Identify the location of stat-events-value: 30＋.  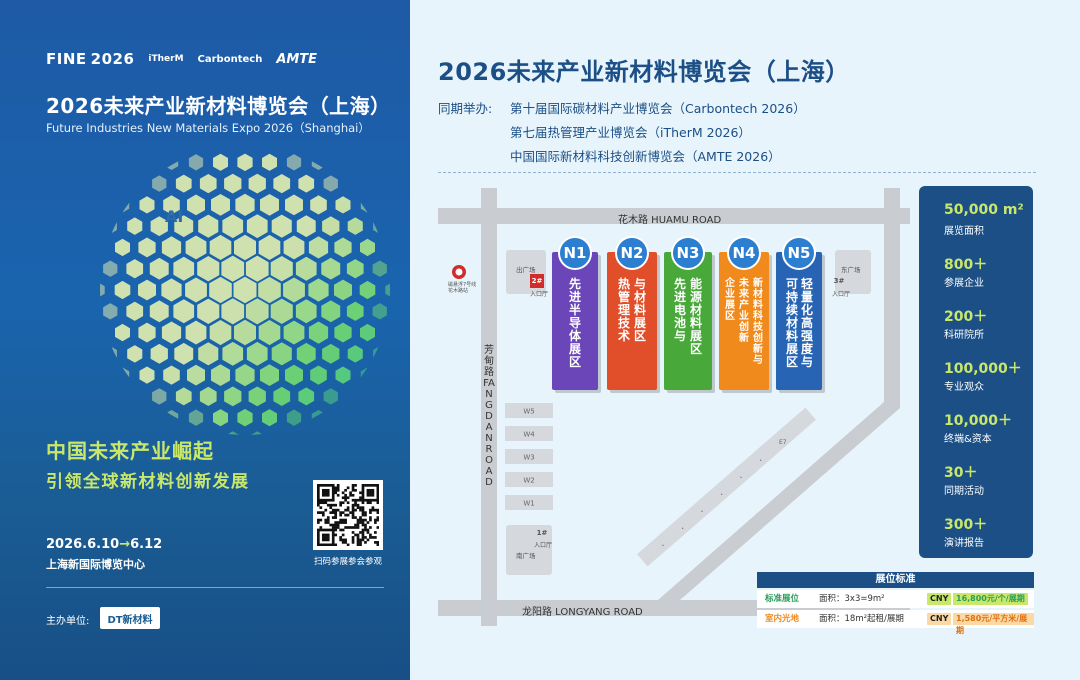
(961, 473).